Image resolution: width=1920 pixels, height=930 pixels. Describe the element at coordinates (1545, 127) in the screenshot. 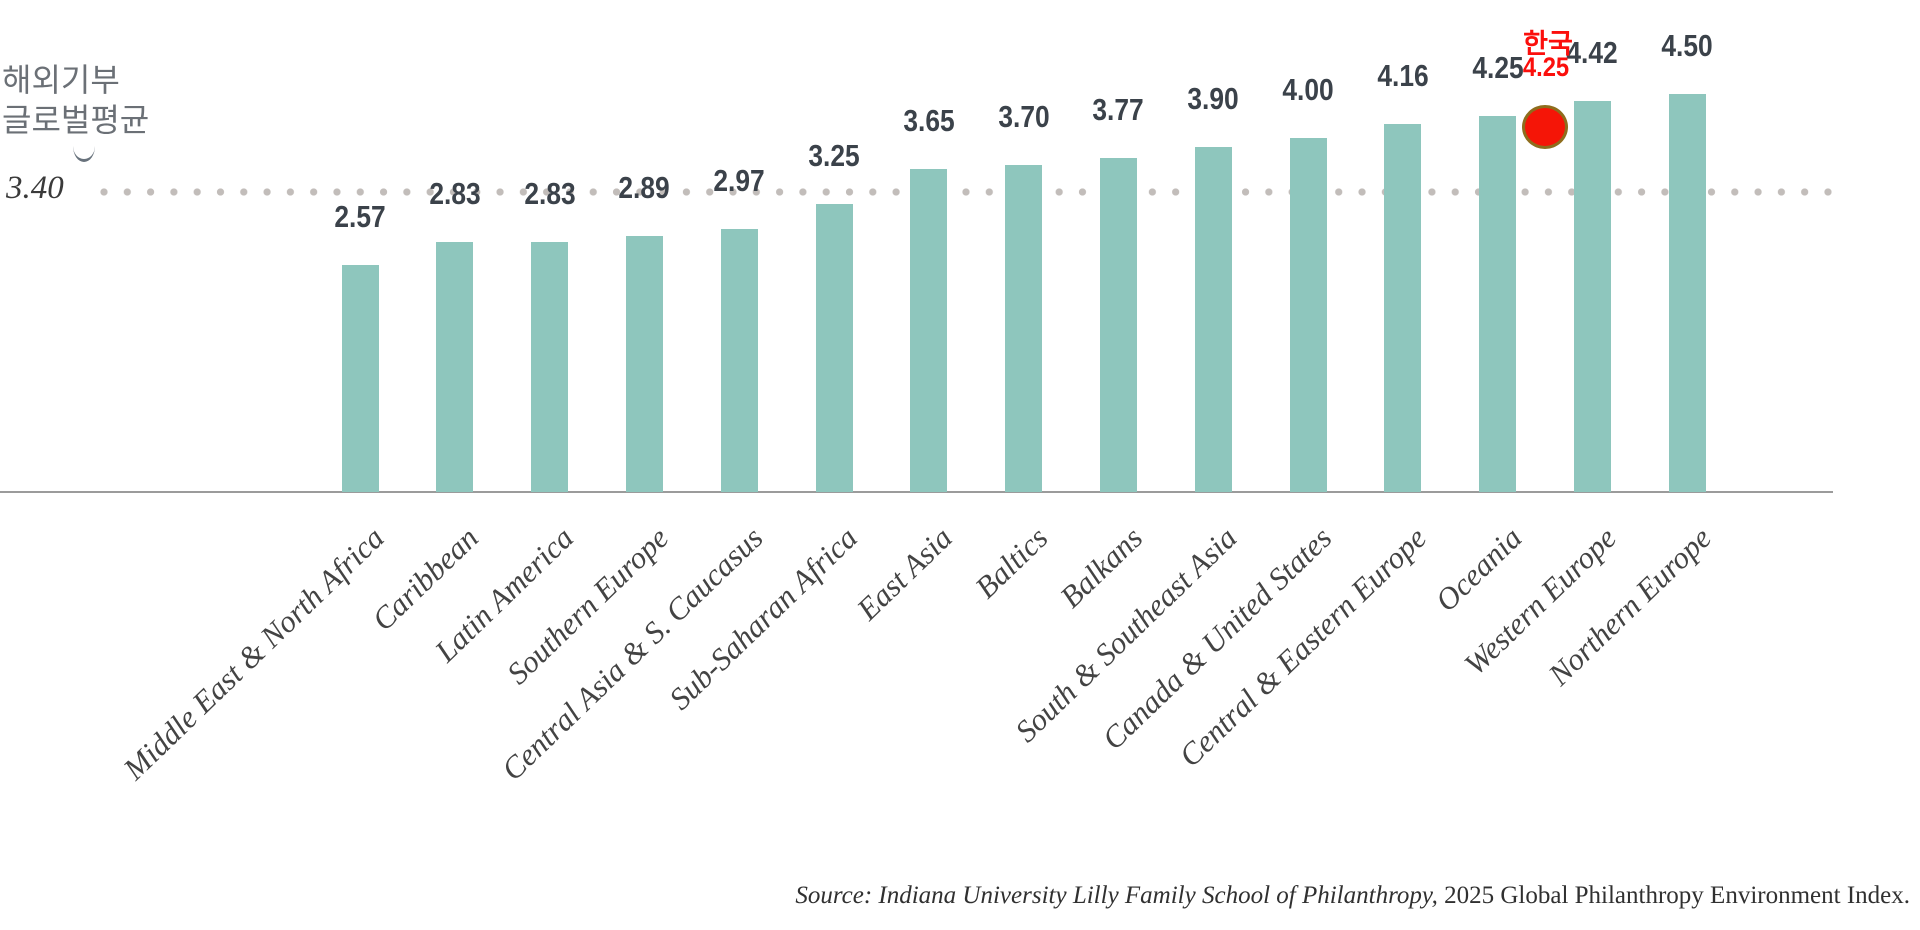

I see `korea-marker-circle` at that location.